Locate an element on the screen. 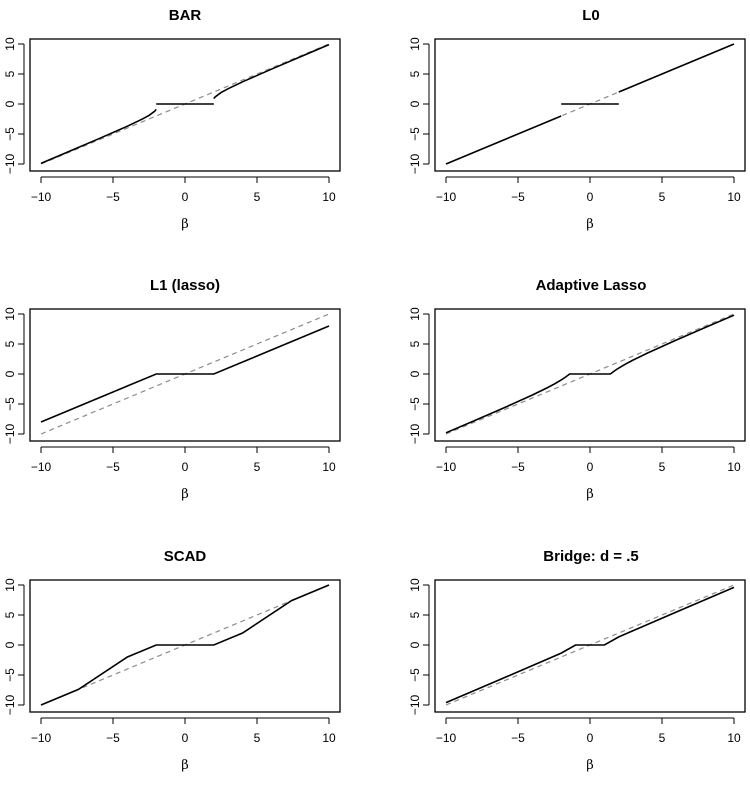 The height and width of the screenshot is (798, 750). chart-panel-scad: SCAD −10 −5 0 5 10 β −10 −5 0 5 10 is located at coordinates (172, 660).